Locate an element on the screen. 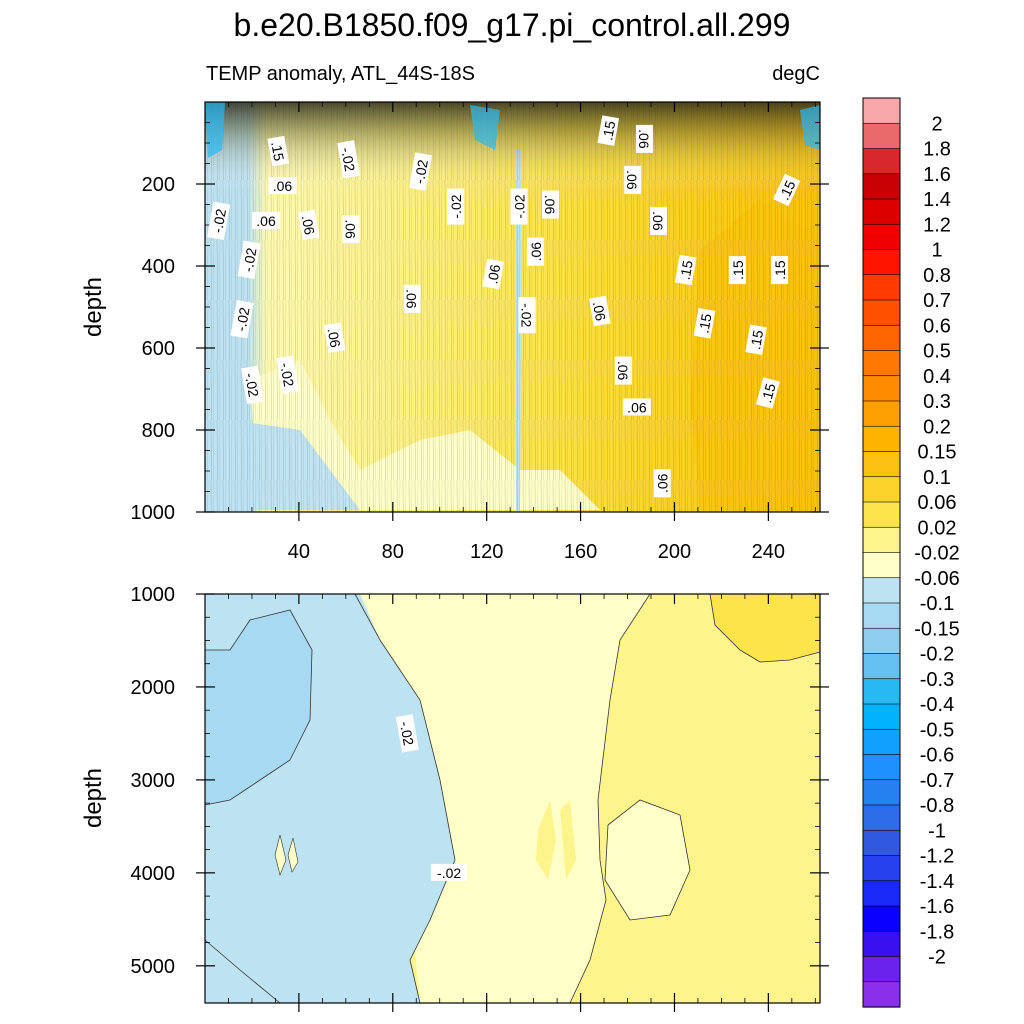  colorbar-label: -2 is located at coordinates (937, 958).